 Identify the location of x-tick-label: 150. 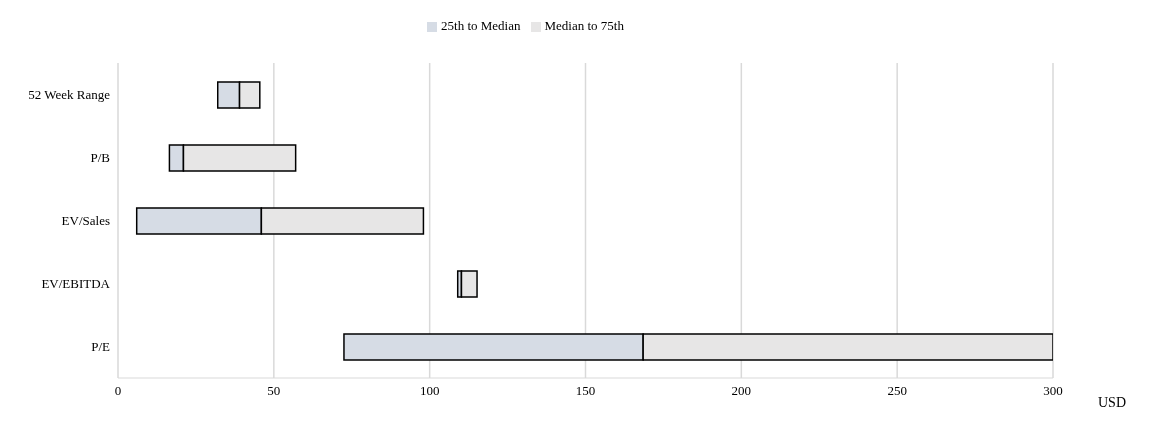
(585, 391).